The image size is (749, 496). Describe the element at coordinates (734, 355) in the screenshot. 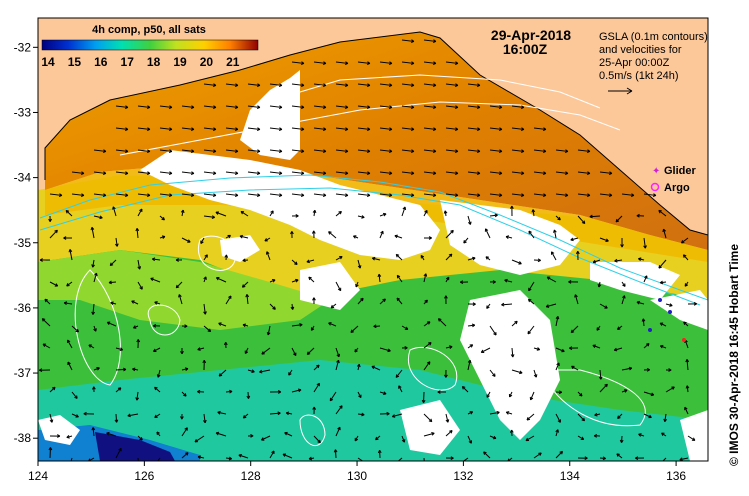

I see `copyright-text: © IMOS 30-Apr-2018 16:45 Hobart Time` at that location.